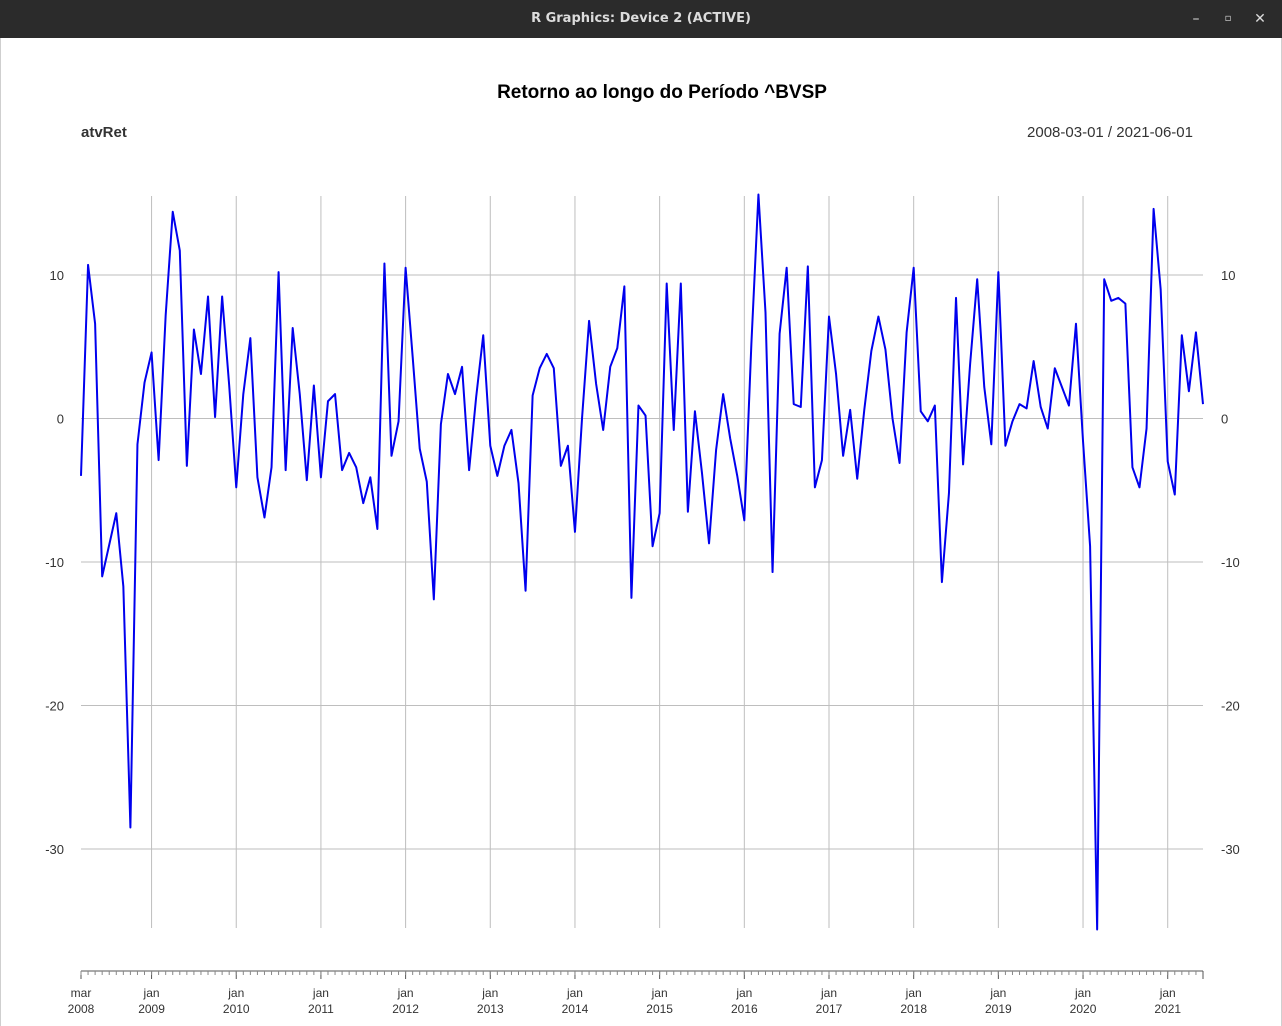 The image size is (1282, 1026). What do you see at coordinates (54, 706) in the screenshot?
I see `y-tick-label-left: -20` at bounding box center [54, 706].